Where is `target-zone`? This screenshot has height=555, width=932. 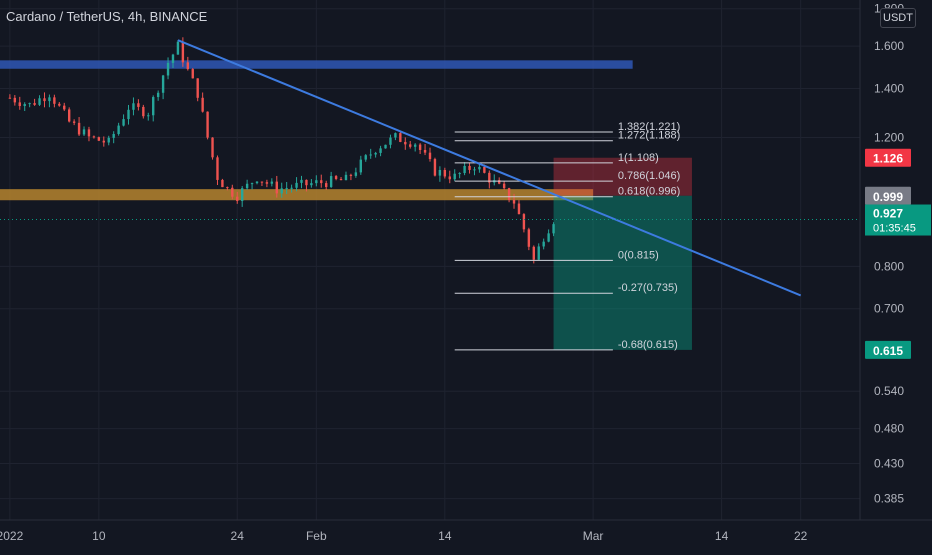
target-zone is located at coordinates (622, 272).